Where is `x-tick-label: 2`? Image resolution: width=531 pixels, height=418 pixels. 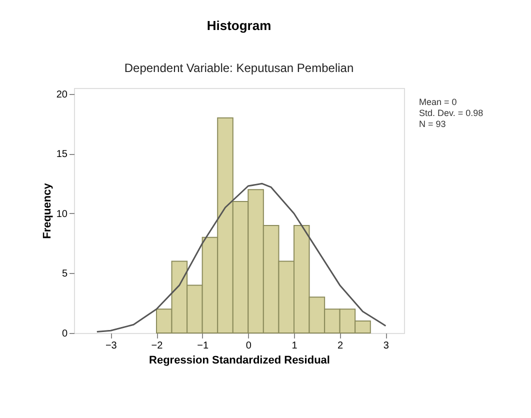
x-tick-label: 2 is located at coordinates (341, 346).